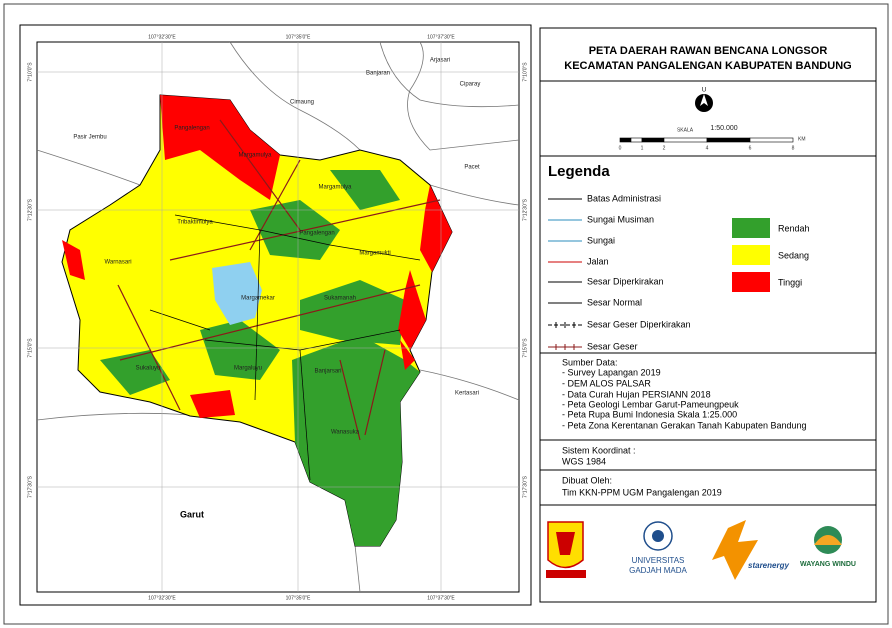 This screenshot has width=892, height=628. Describe the element at coordinates (664, 148) in the screenshot. I see `scale-tick: 2` at that location.